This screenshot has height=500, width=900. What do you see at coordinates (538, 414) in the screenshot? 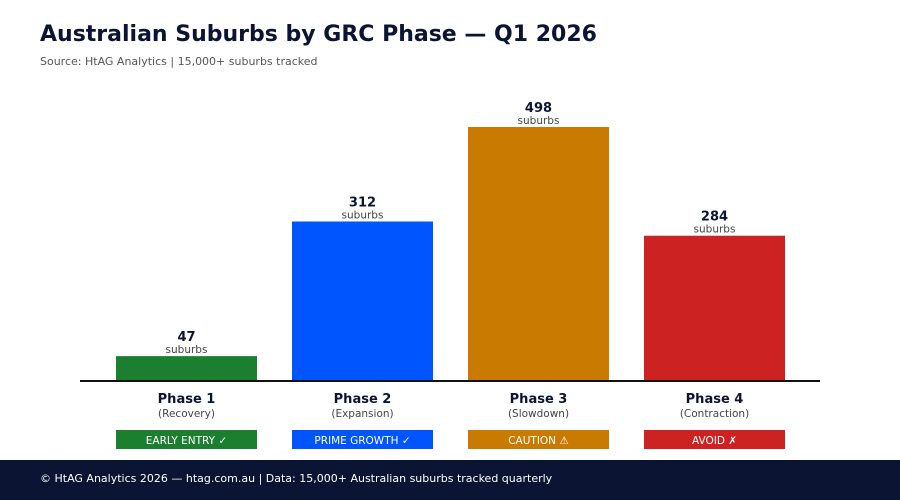
I see `x-tick-sublabel-3: (Slowdown)` at bounding box center [538, 414].